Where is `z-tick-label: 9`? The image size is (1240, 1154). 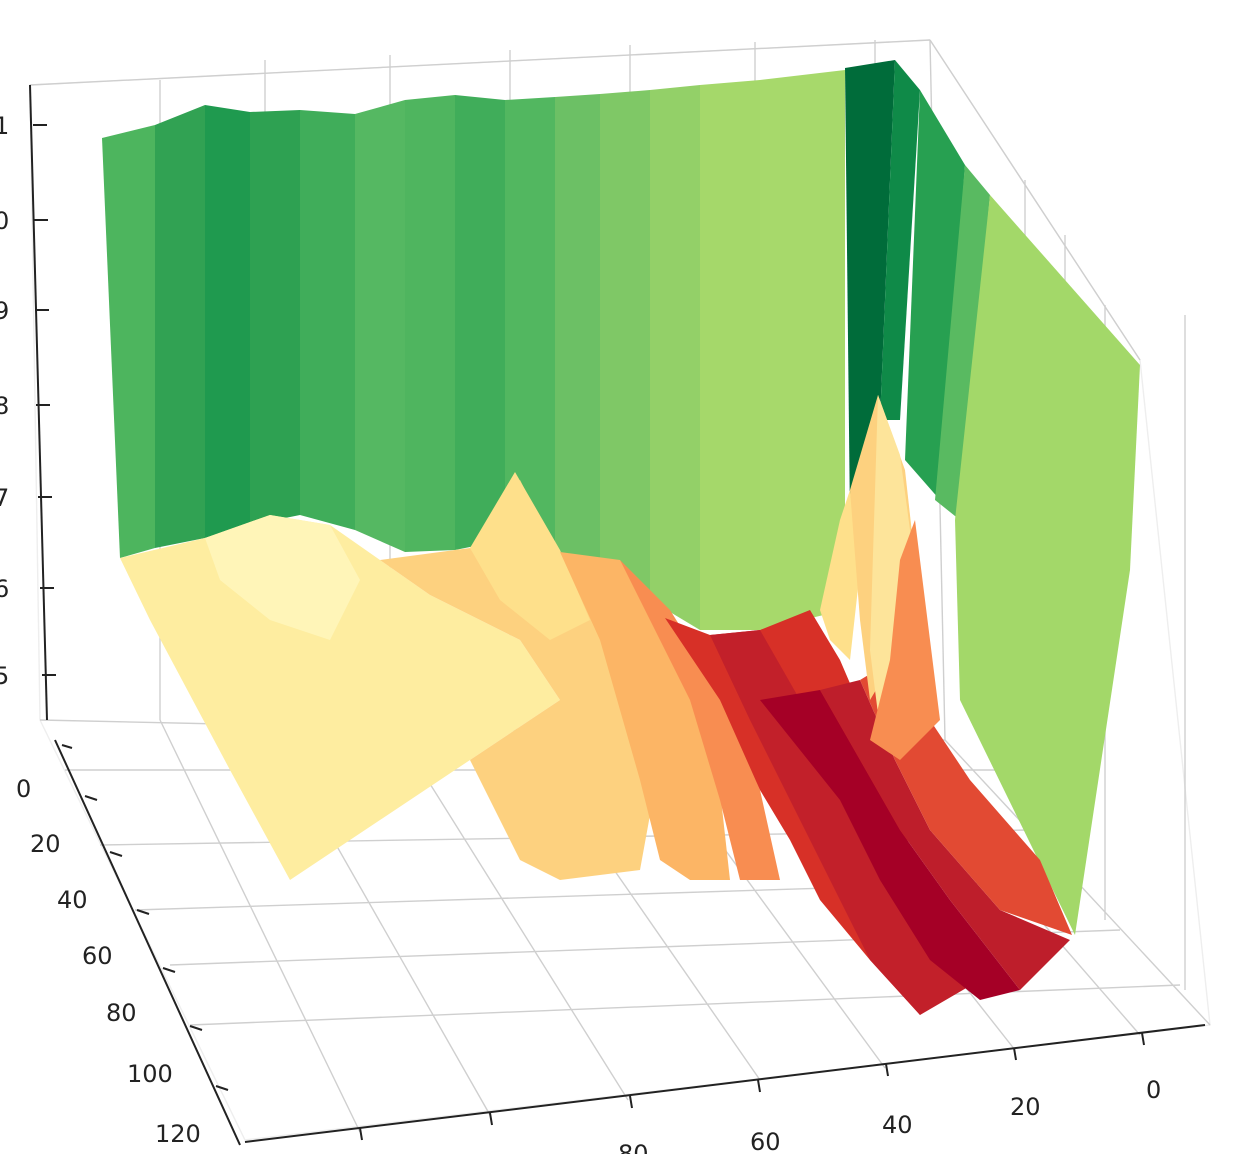 z-tick-label: 9 is located at coordinates (4, 311).